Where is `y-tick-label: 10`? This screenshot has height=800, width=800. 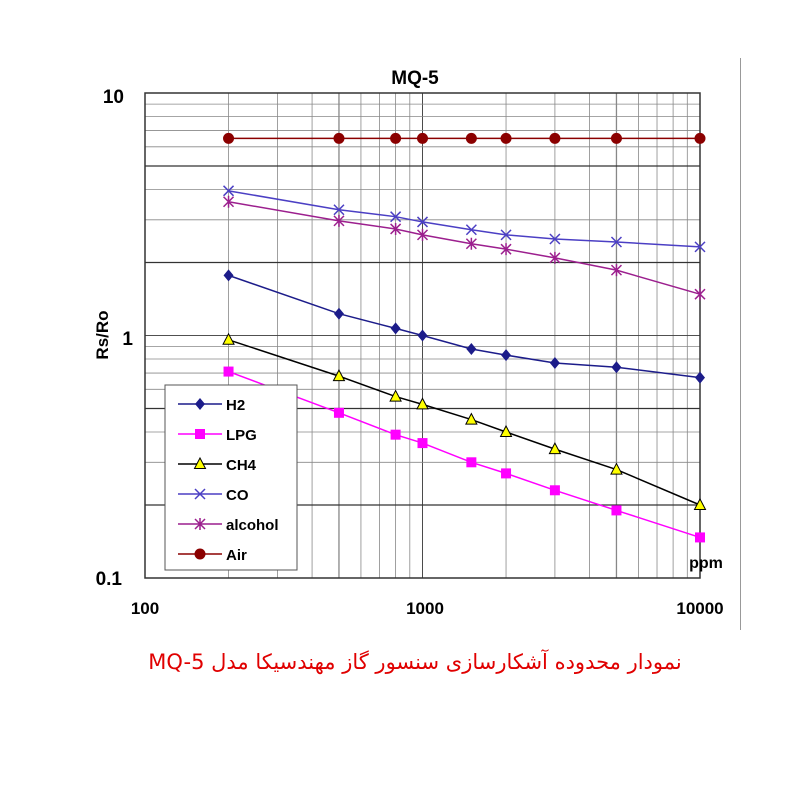 y-tick-label: 10 is located at coordinates (113, 97).